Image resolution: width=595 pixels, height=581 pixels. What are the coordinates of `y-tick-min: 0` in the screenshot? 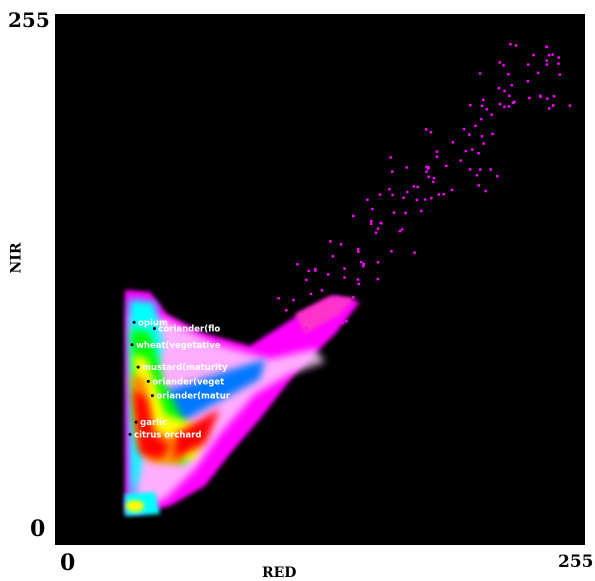 It's located at (38, 529).